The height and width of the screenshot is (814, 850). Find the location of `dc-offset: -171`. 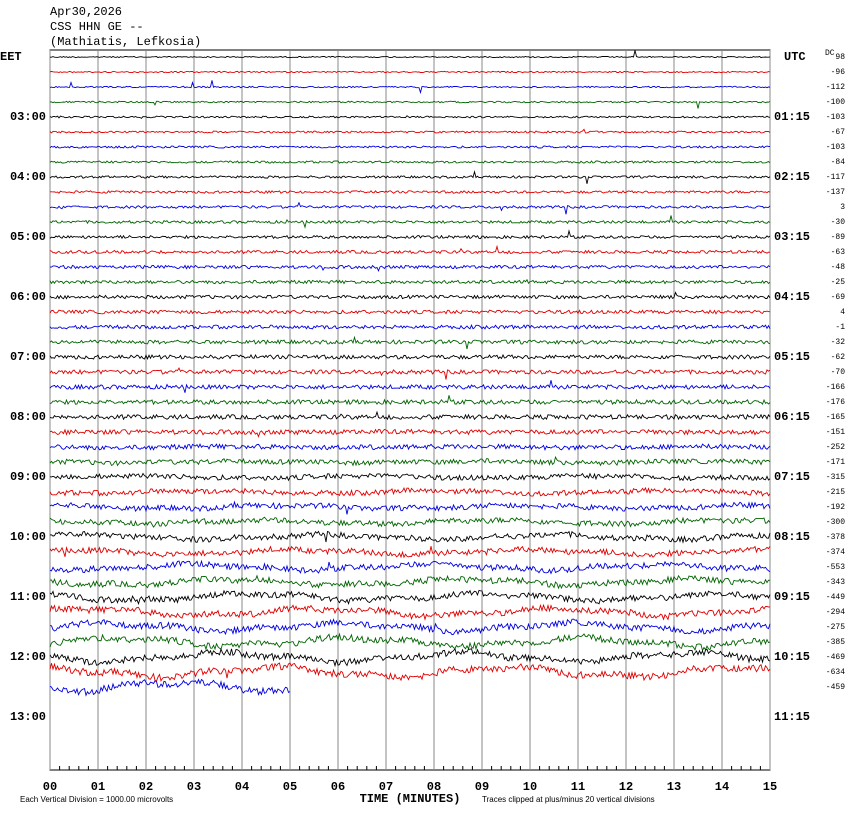

dc-offset: -171 is located at coordinates (835, 462).